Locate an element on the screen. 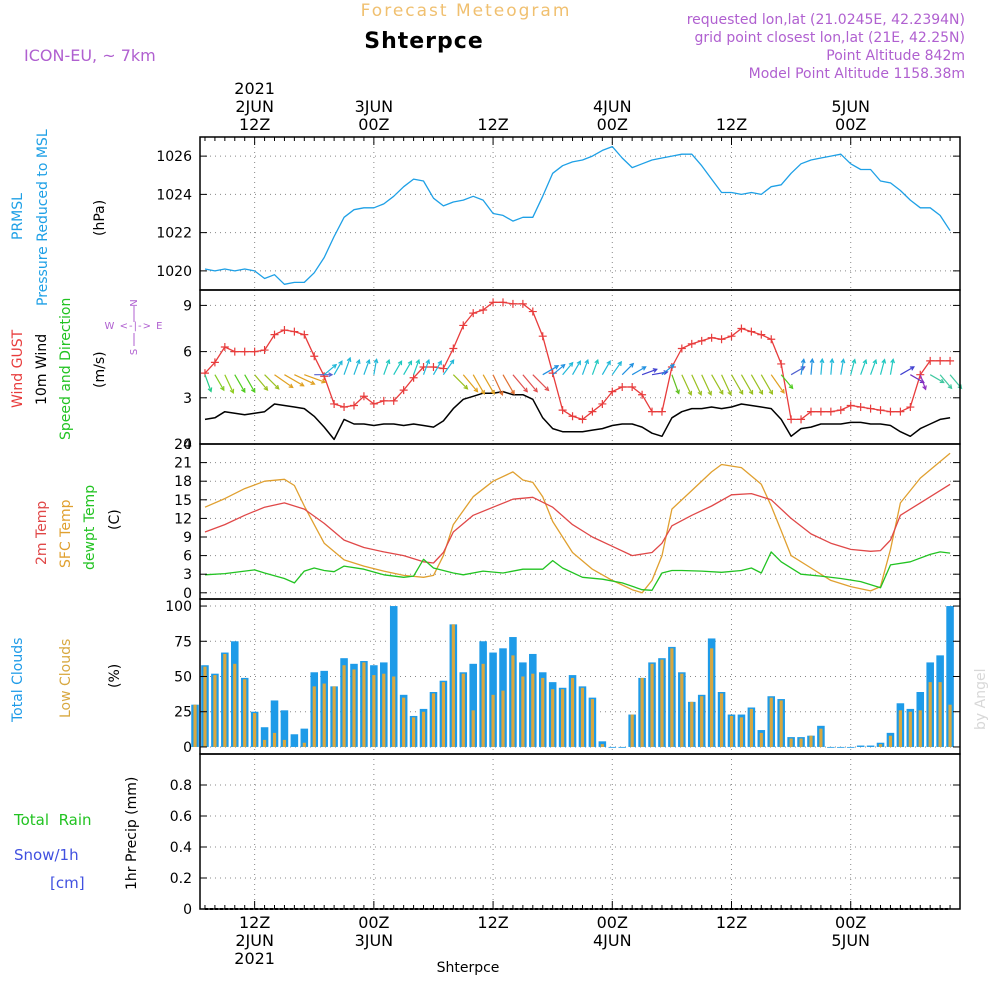  pressure-unit-label: (hPa) is located at coordinates (100, 218).